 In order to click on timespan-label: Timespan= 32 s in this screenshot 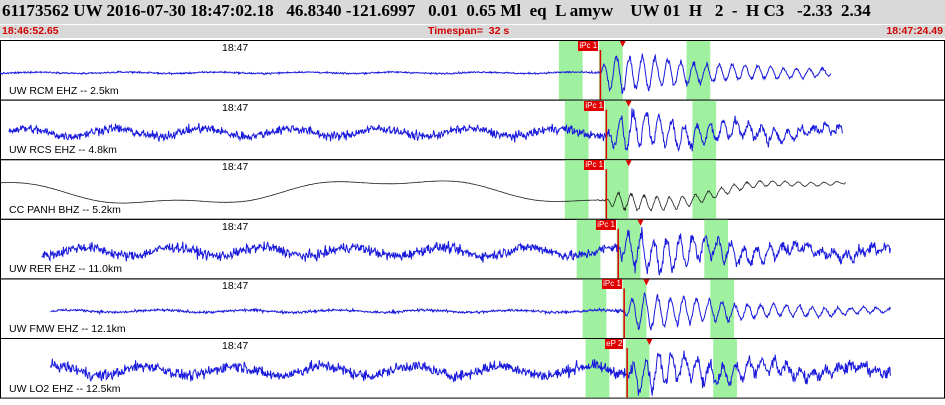, I will do `click(469, 31)`.